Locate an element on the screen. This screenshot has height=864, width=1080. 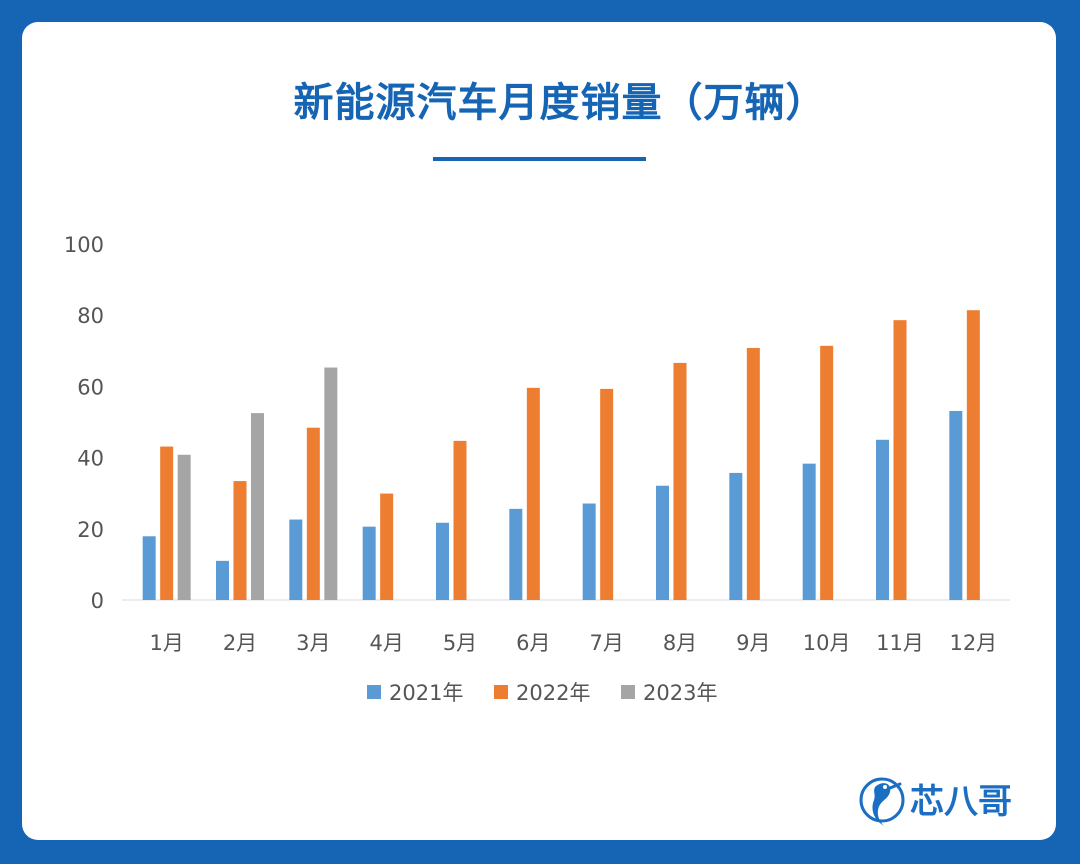
bar-2021年-10月 is located at coordinates (809, 531).